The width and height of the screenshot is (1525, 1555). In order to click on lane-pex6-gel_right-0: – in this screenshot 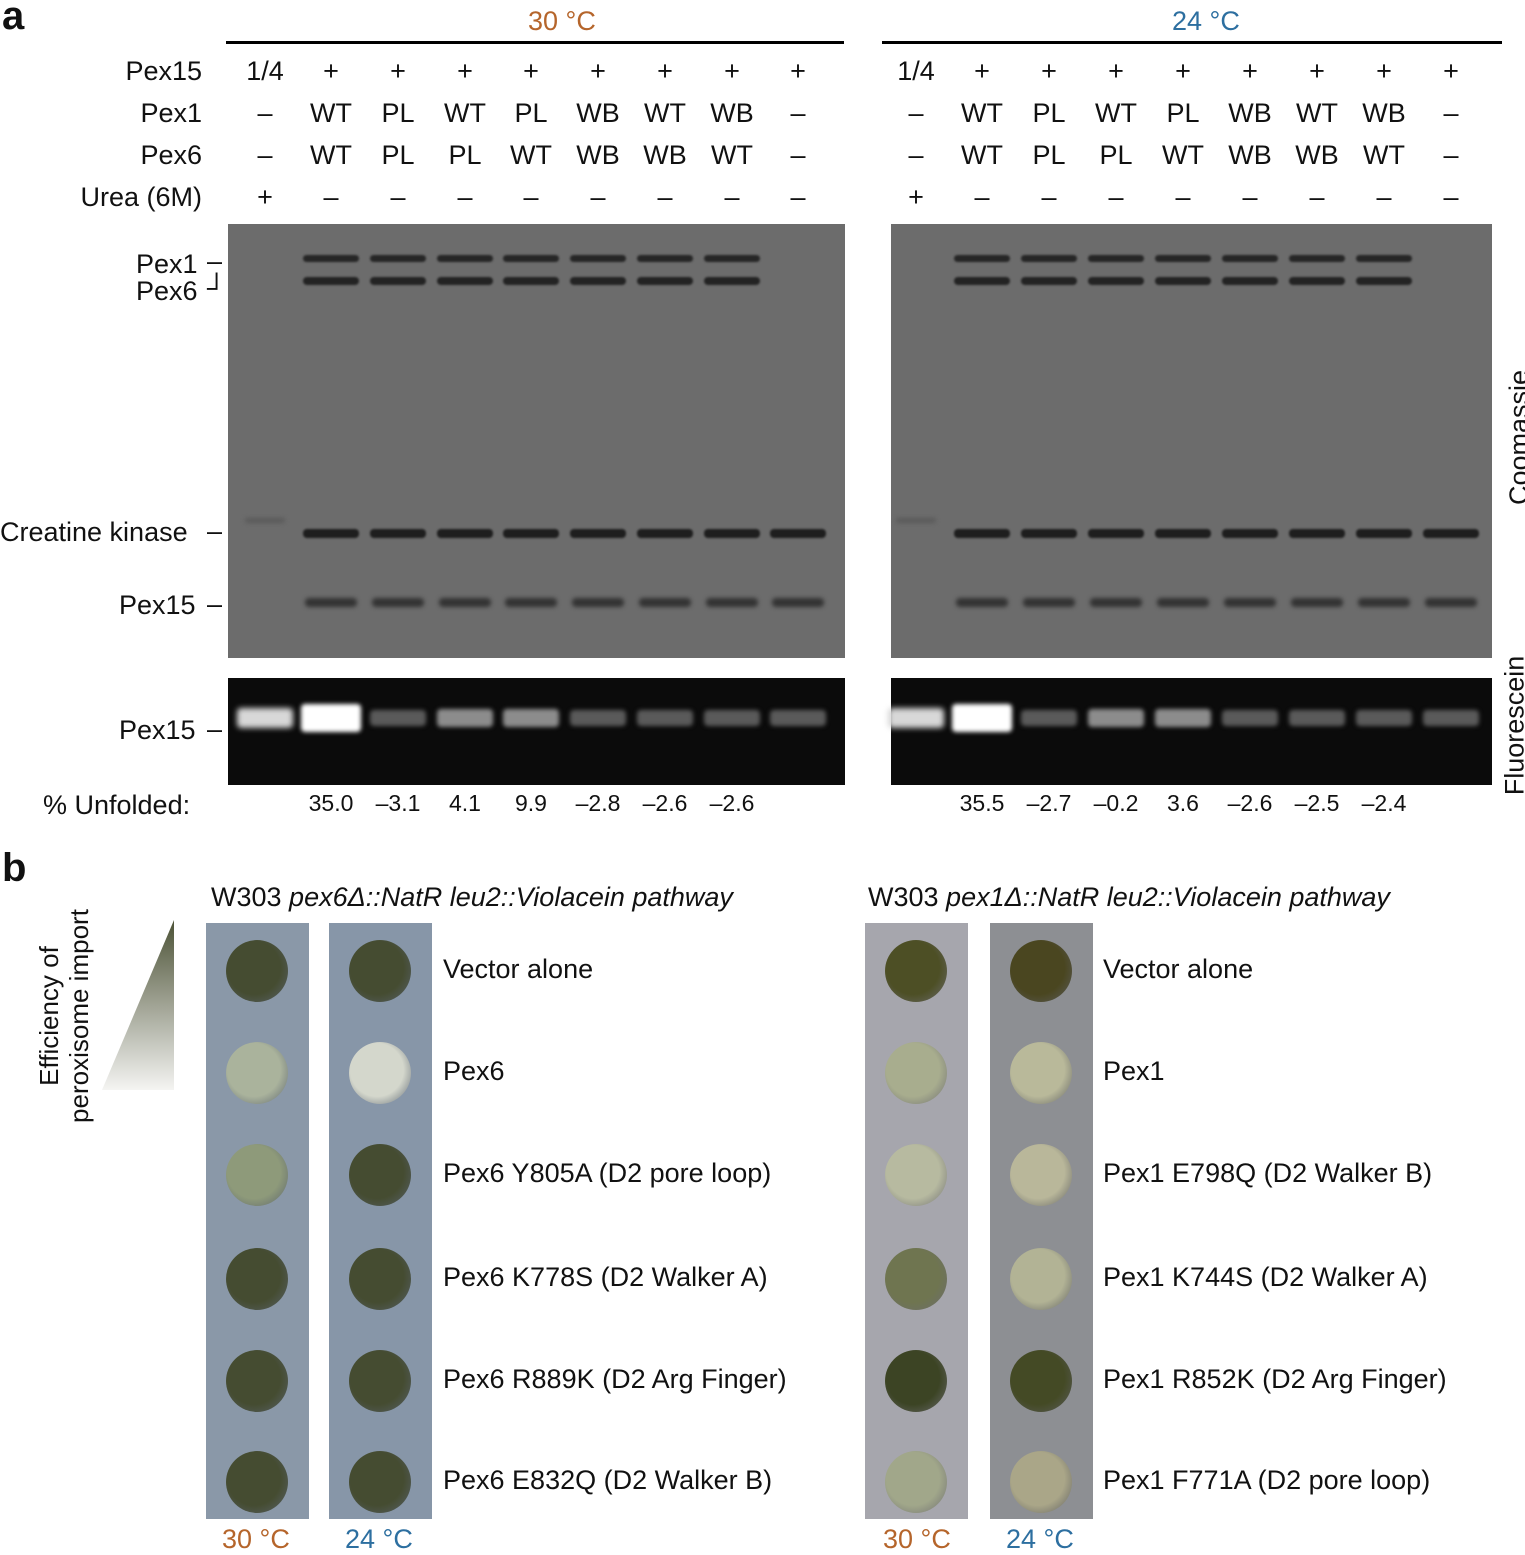, I will do `click(916, 155)`.